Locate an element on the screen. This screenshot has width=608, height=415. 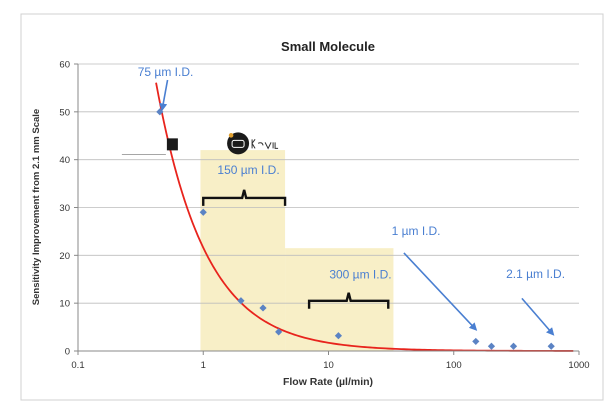
y-tick-label: 40 is located at coordinates (64, 160).